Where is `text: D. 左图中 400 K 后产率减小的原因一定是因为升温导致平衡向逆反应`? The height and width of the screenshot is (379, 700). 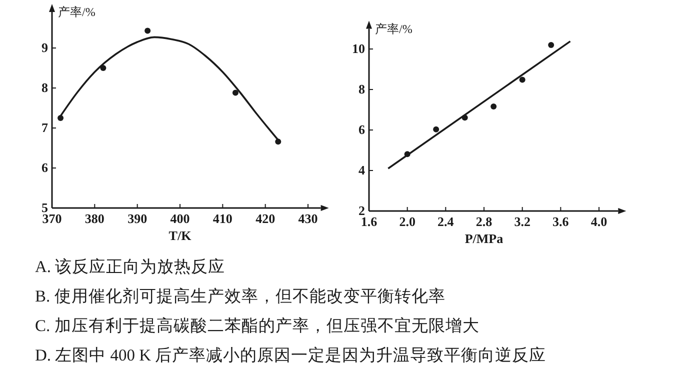 text: D. 左图中 400 K 后产率减小的原因一定是因为升温导致平衡向逆反应 is located at coordinates (290, 355).